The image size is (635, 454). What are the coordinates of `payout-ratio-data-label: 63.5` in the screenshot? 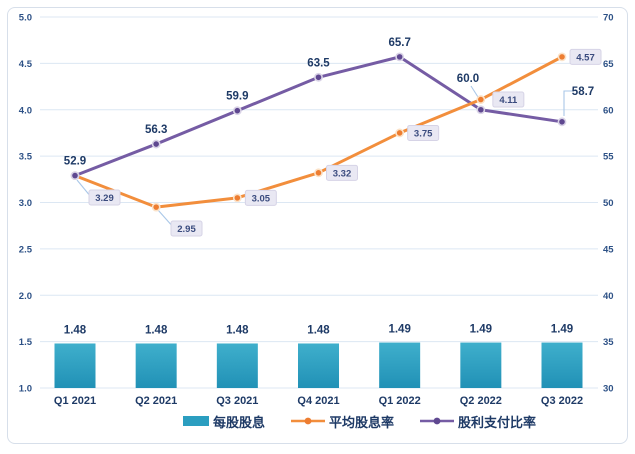 It's located at (318, 63).